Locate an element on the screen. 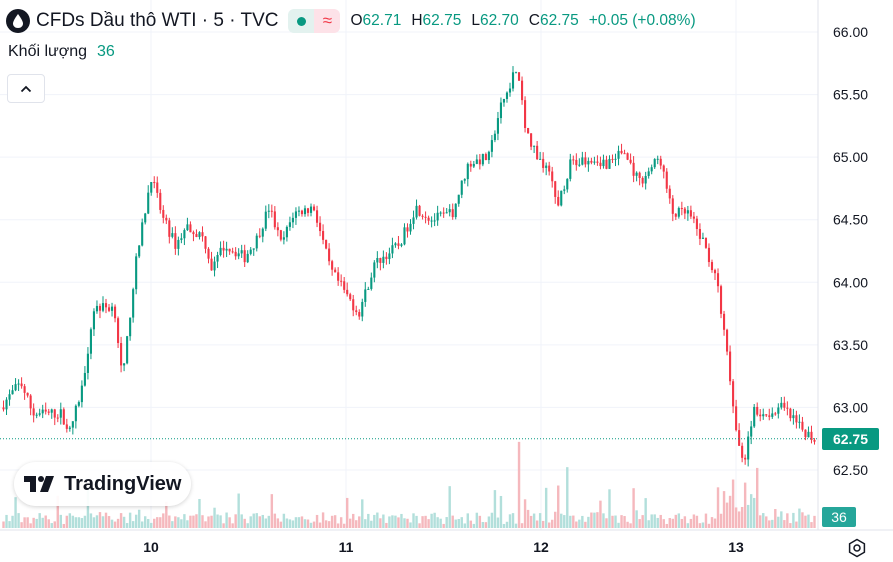 The height and width of the screenshot is (562, 893). price-tick-label: 65.00 is located at coordinates (850, 157).